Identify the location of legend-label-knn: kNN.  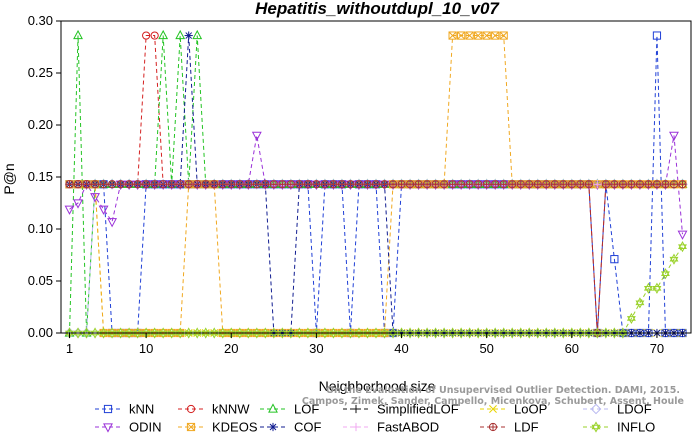
(141, 409).